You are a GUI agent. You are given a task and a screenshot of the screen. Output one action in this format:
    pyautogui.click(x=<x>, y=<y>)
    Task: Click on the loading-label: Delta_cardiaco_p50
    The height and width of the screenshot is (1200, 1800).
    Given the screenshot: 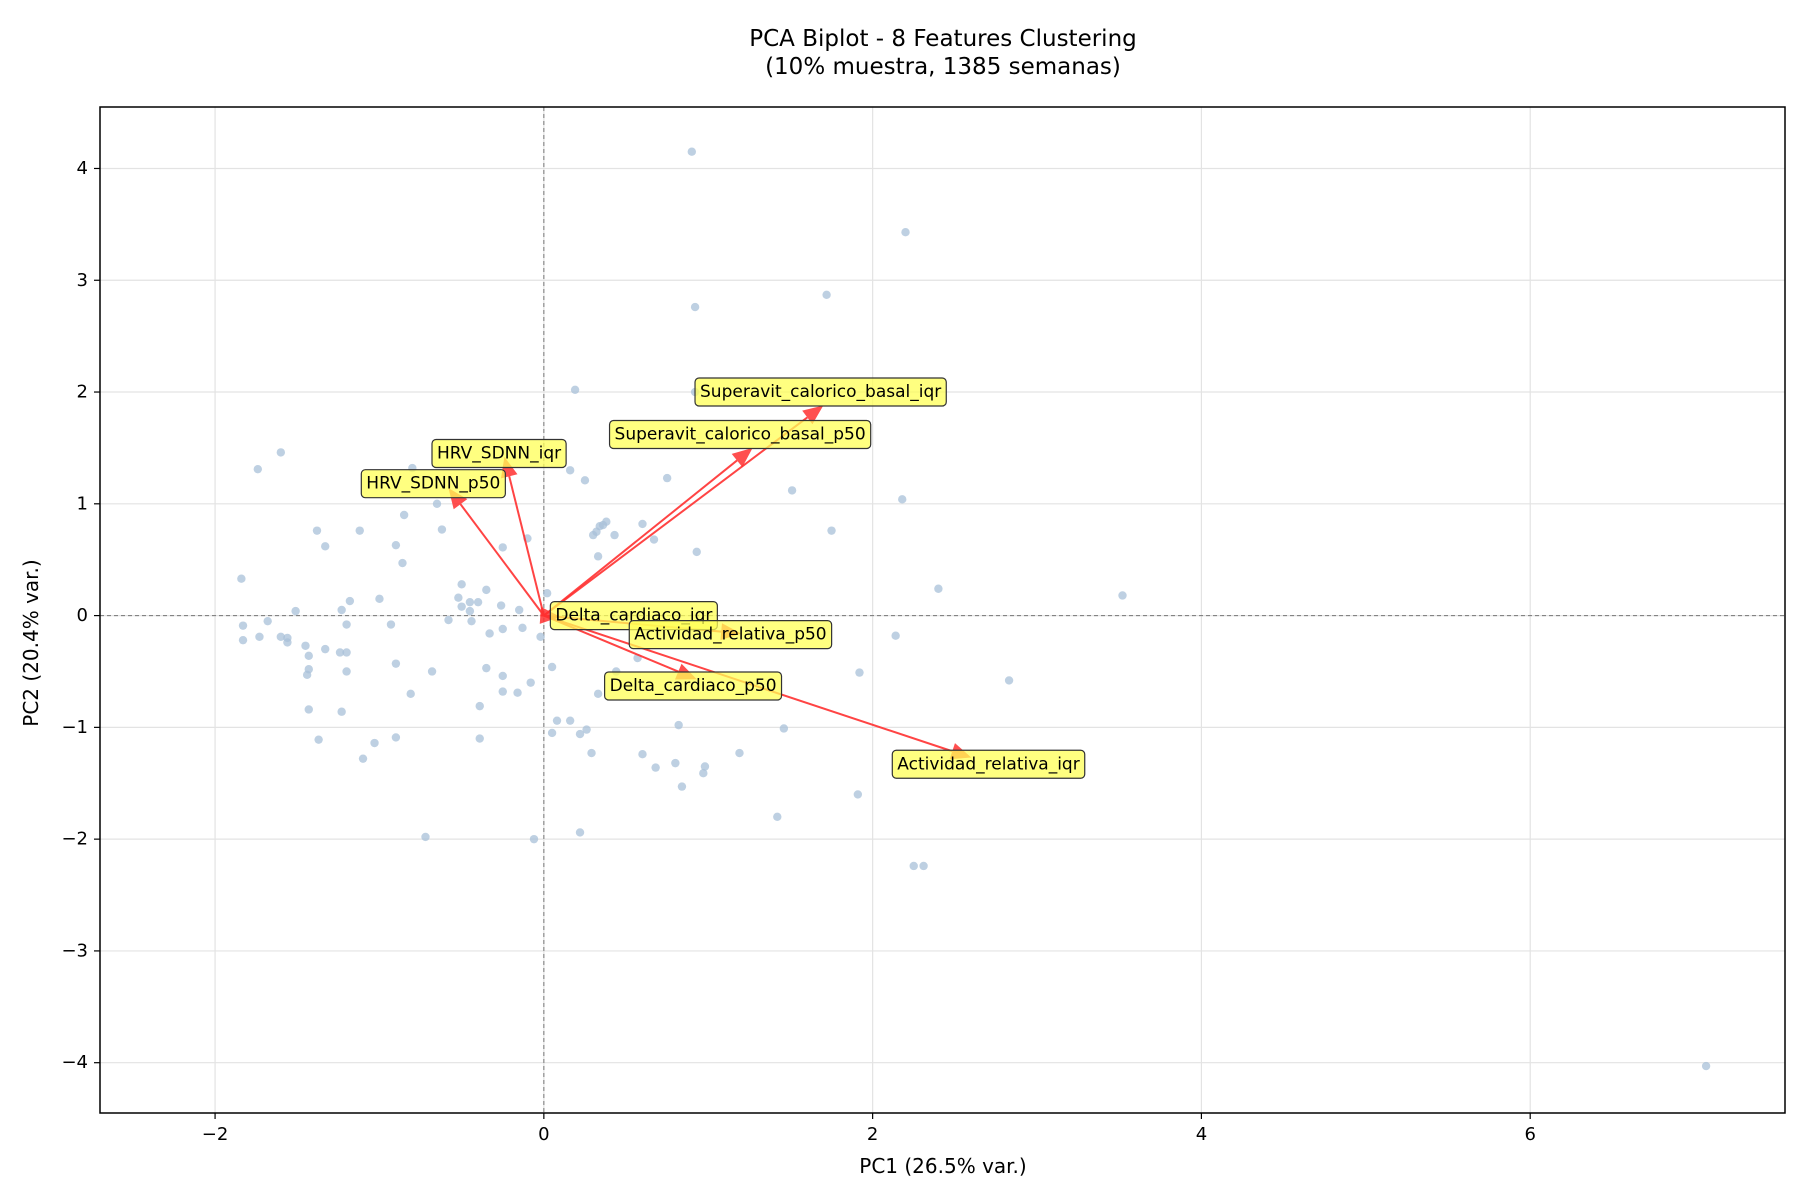 What is the action you would take?
    pyautogui.click(x=693, y=686)
    